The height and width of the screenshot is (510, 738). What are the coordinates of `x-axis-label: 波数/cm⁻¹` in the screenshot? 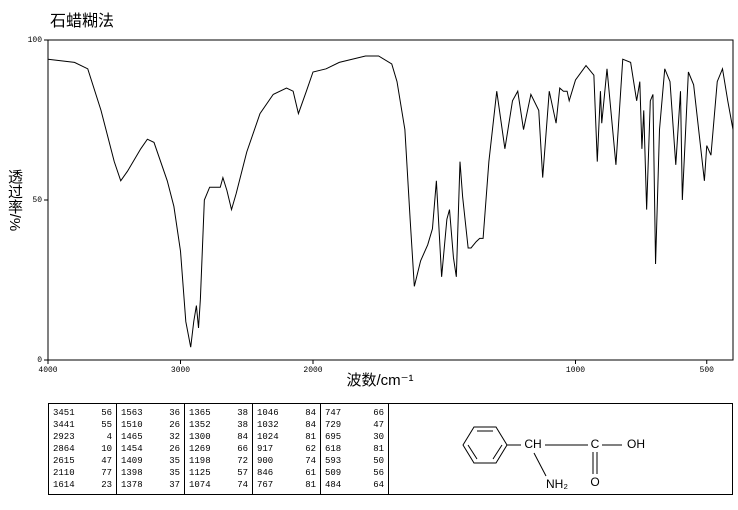 It's located at (379, 380).